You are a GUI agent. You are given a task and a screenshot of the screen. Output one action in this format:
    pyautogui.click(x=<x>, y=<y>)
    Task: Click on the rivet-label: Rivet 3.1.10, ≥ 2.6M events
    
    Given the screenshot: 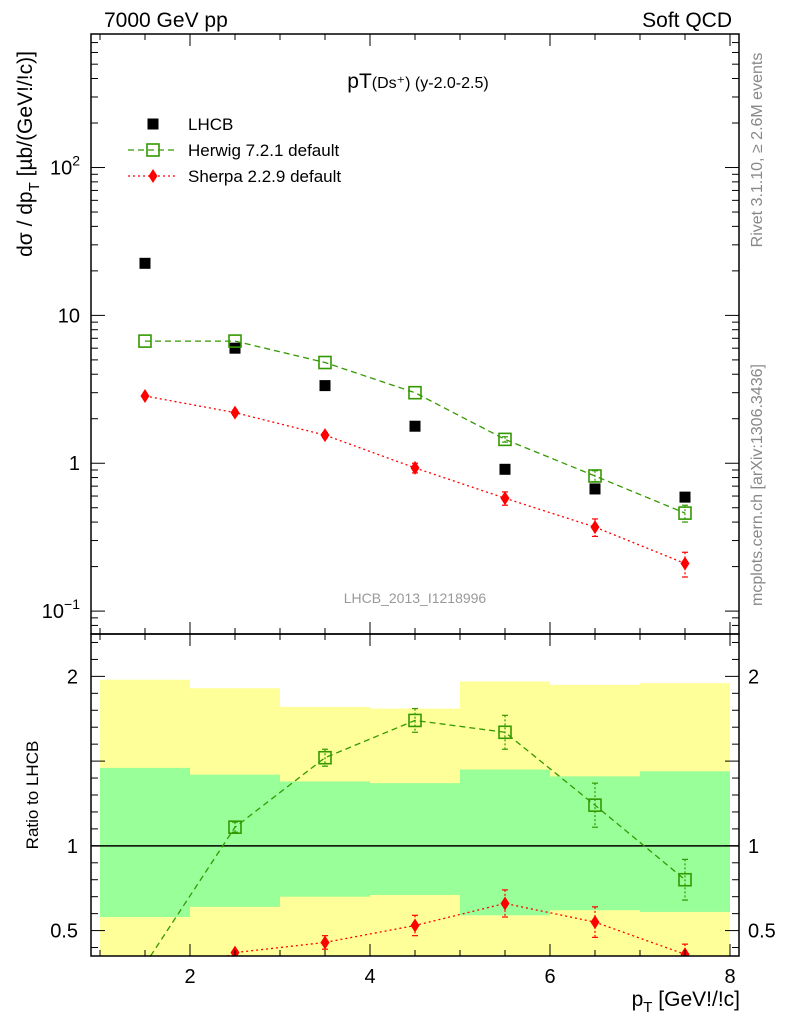 What is the action you would take?
    pyautogui.click(x=757, y=150)
    